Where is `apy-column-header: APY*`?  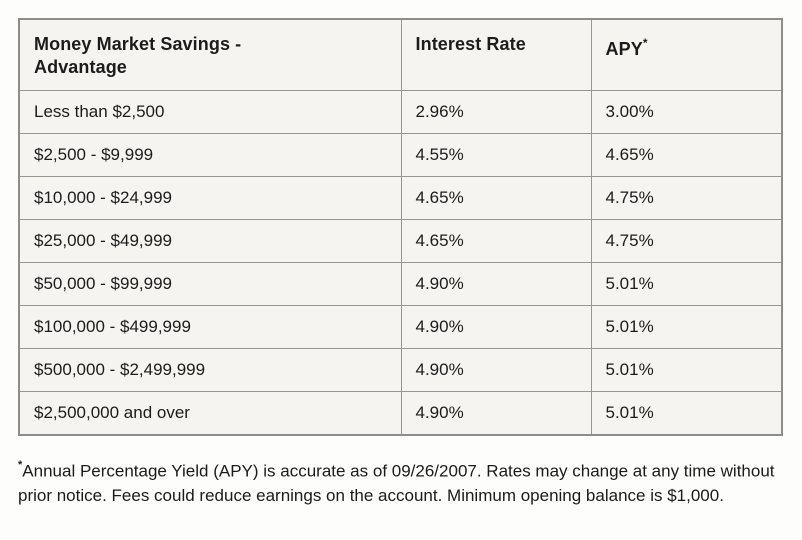
apy-column-header: APY* is located at coordinates (686, 54).